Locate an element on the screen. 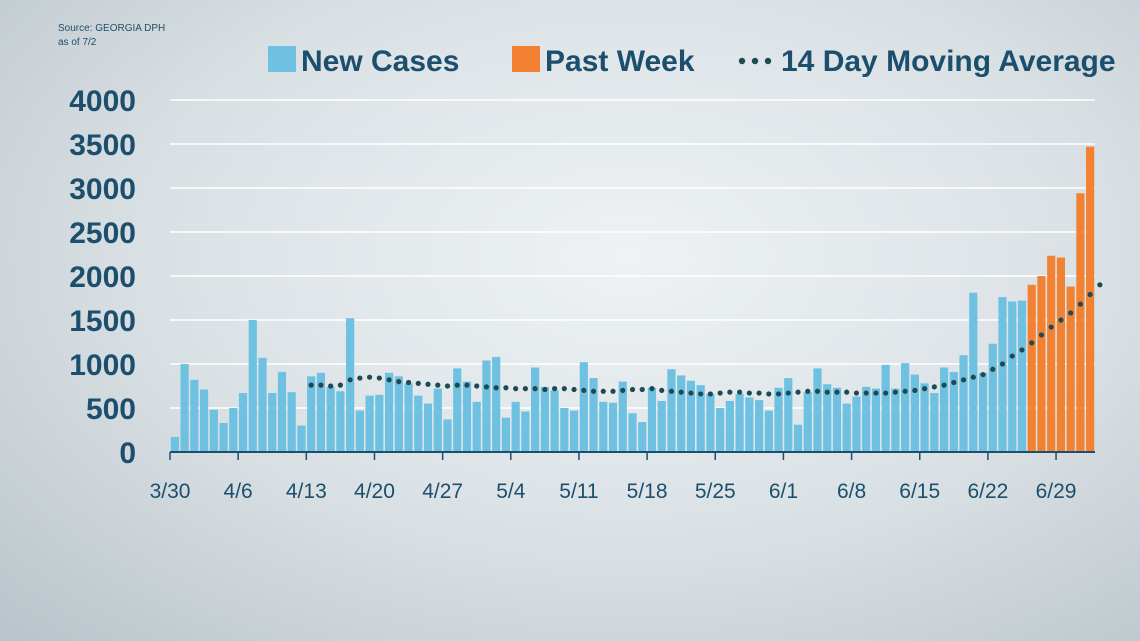 The height and width of the screenshot is (641, 1140). legend-label-moving-average: 14 Day Moving Average is located at coordinates (948, 61).